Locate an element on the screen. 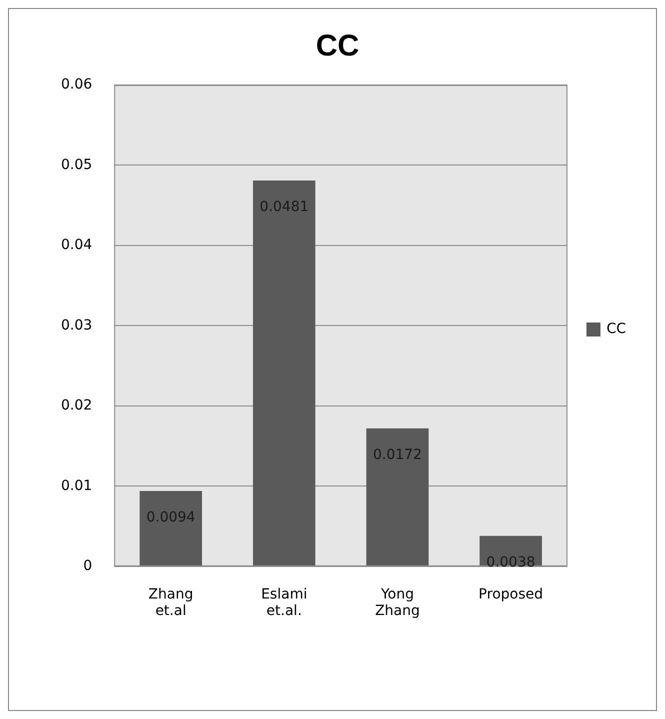 The height and width of the screenshot is (719, 665). y-tick-label: 0.01 is located at coordinates (76, 486).